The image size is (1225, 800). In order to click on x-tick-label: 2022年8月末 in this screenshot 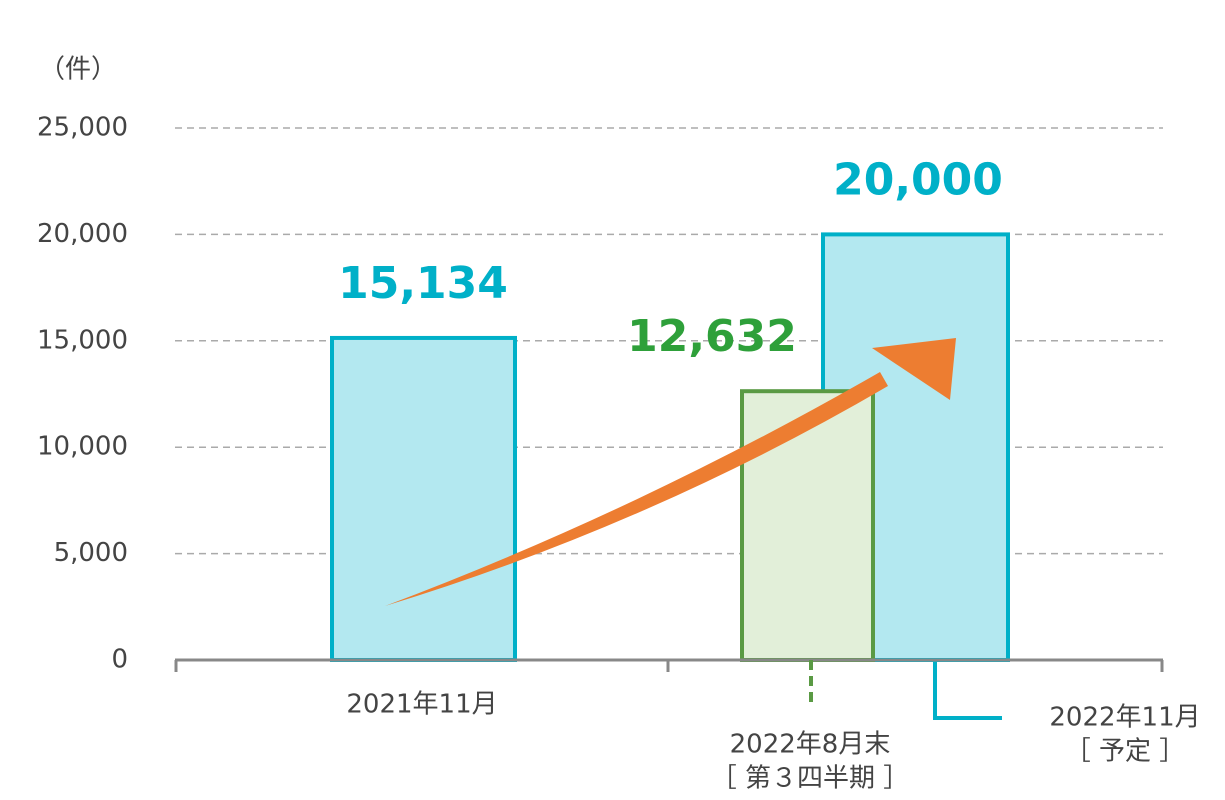, I will do `click(810, 745)`.